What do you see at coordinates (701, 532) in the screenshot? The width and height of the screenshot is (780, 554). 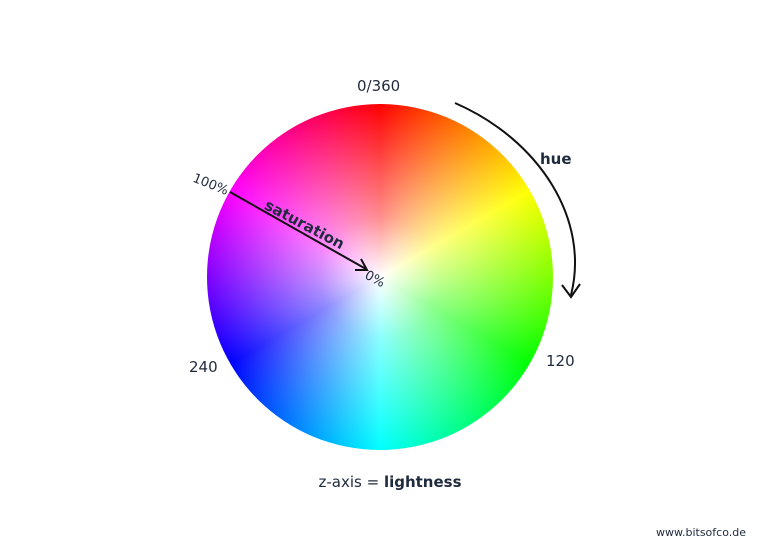 I see `site-url: www.bitsofco.de` at bounding box center [701, 532].